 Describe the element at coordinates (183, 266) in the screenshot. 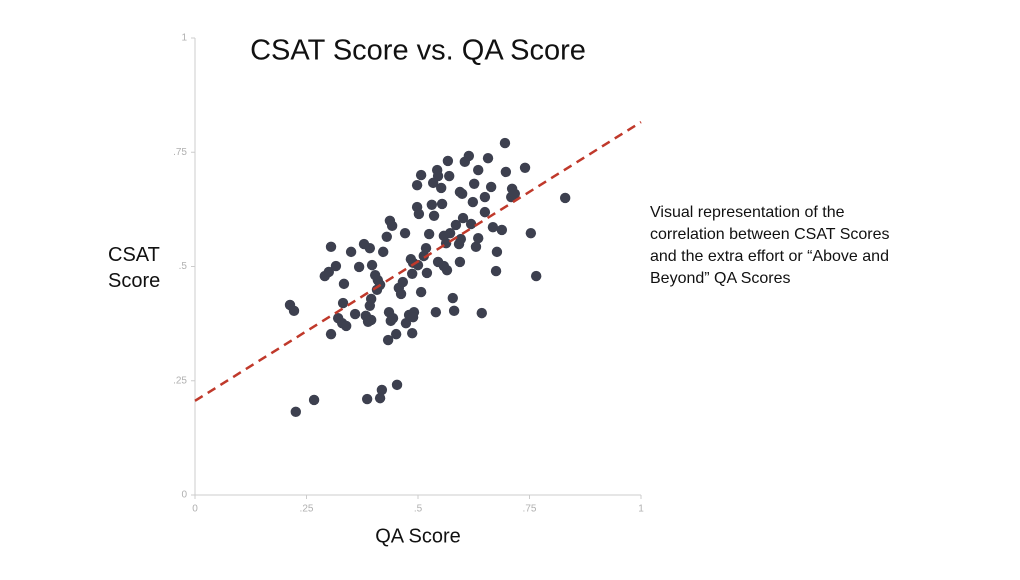

I see `y-tick-label: .5` at that location.